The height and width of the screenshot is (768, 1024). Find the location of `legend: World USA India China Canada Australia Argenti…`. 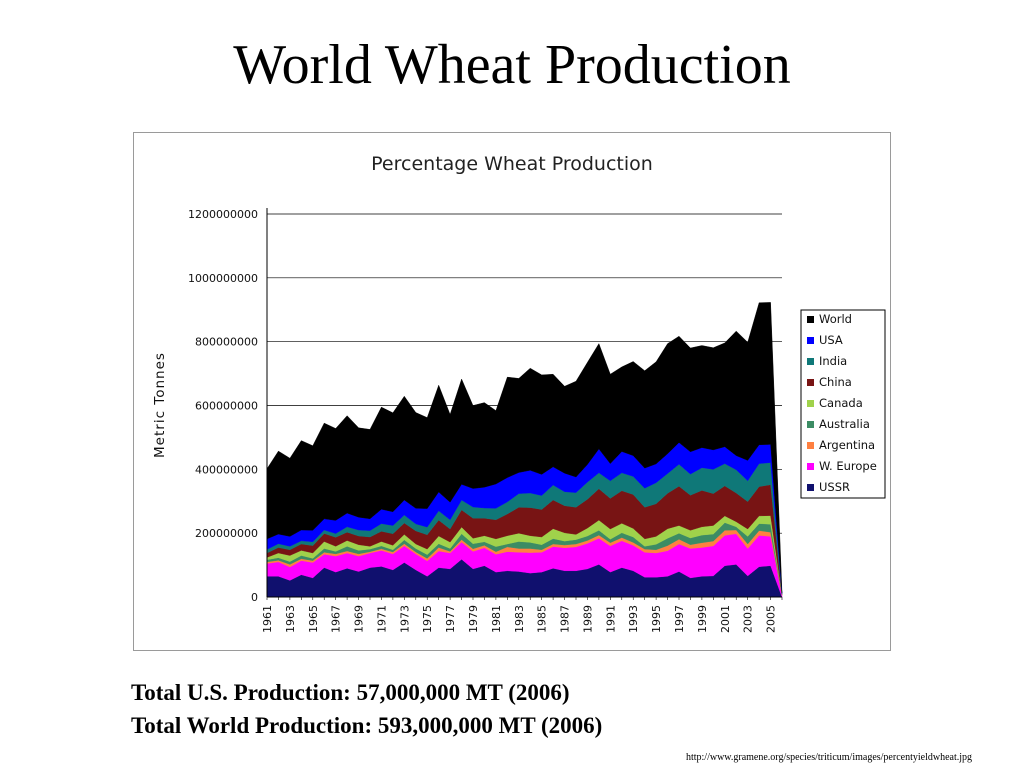

legend: World USA India China Canada Australia Argenti… is located at coordinates (843, 404).